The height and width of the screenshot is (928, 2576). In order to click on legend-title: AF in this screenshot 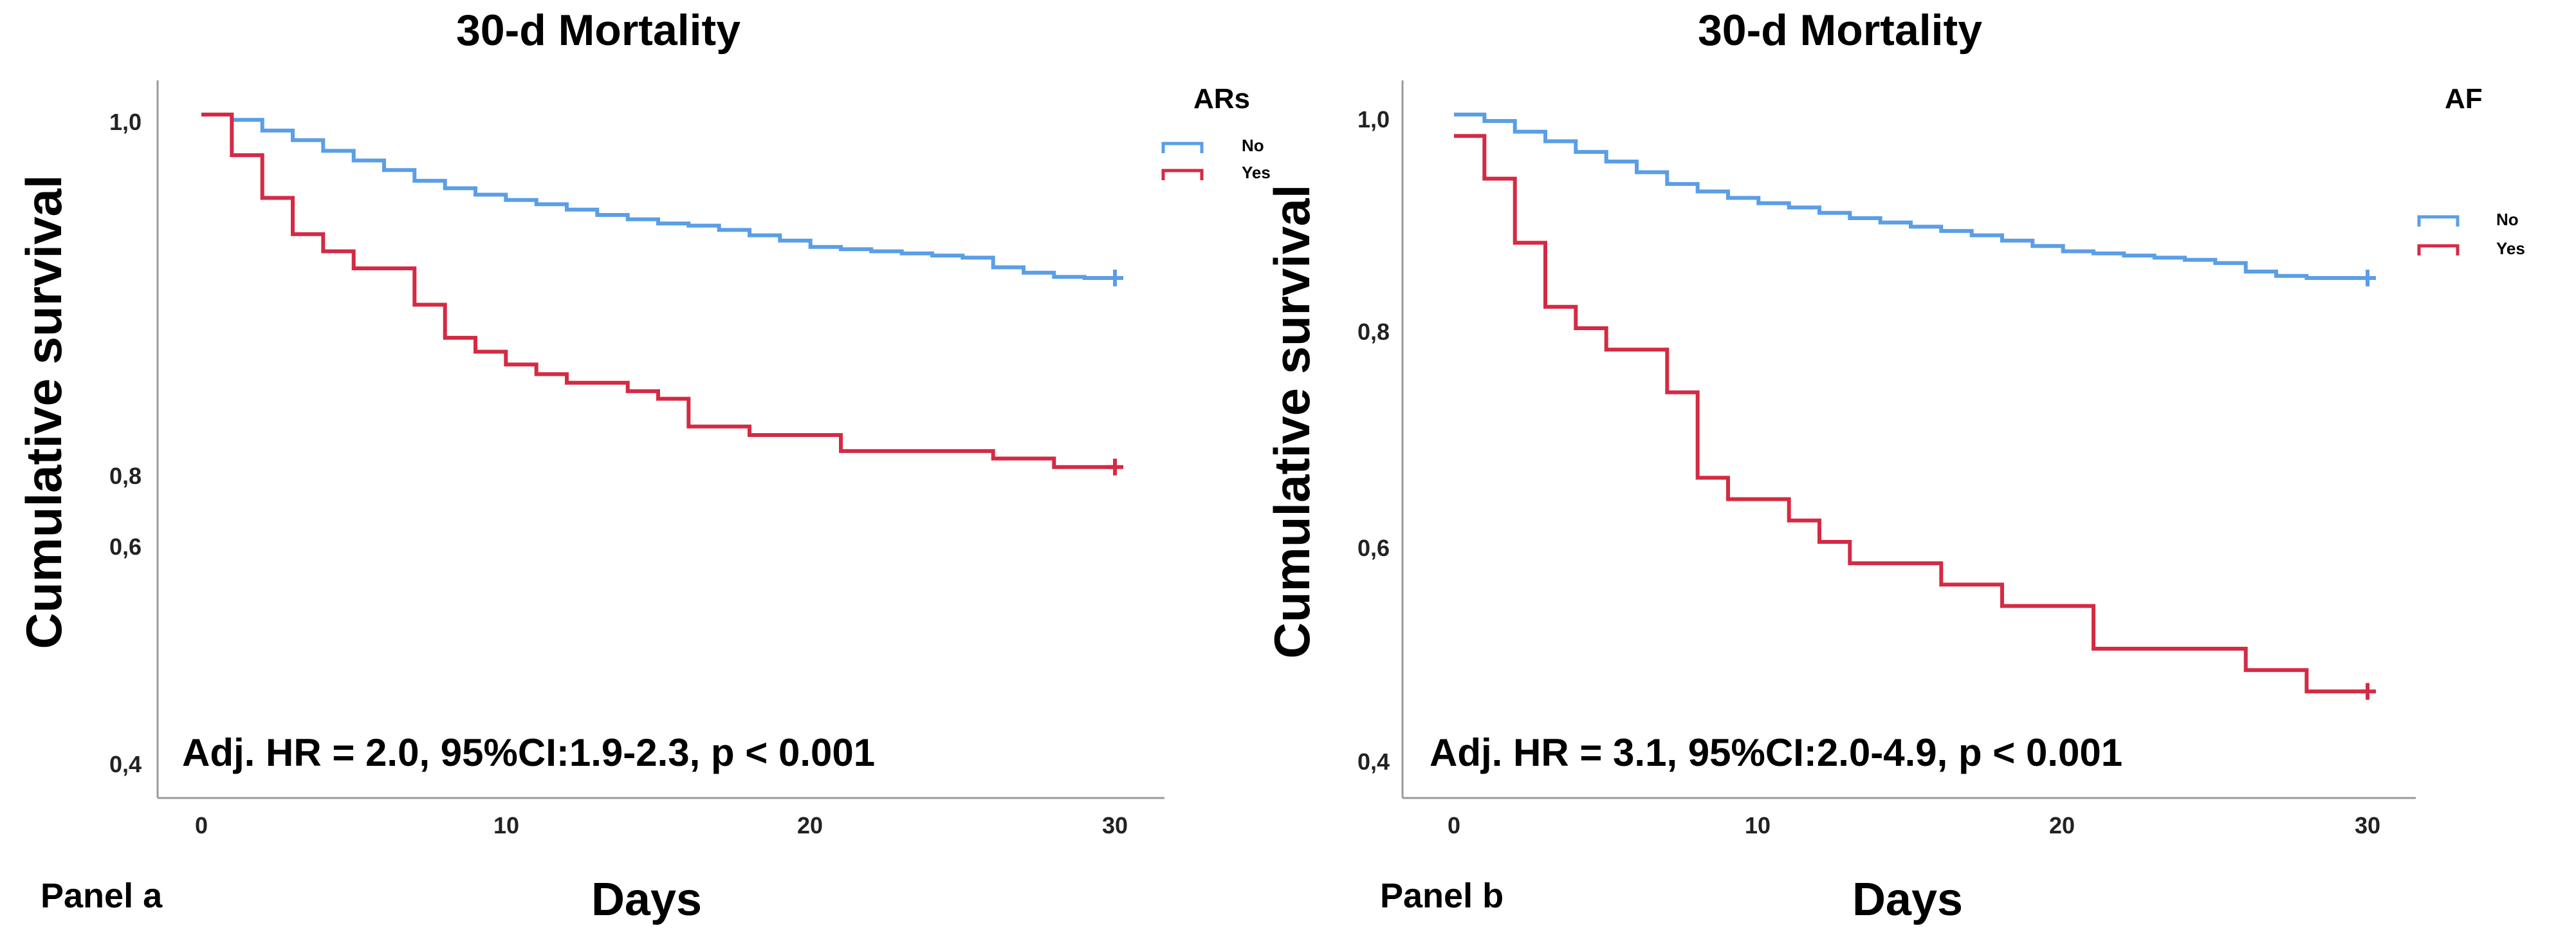, I will do `click(2464, 99)`.